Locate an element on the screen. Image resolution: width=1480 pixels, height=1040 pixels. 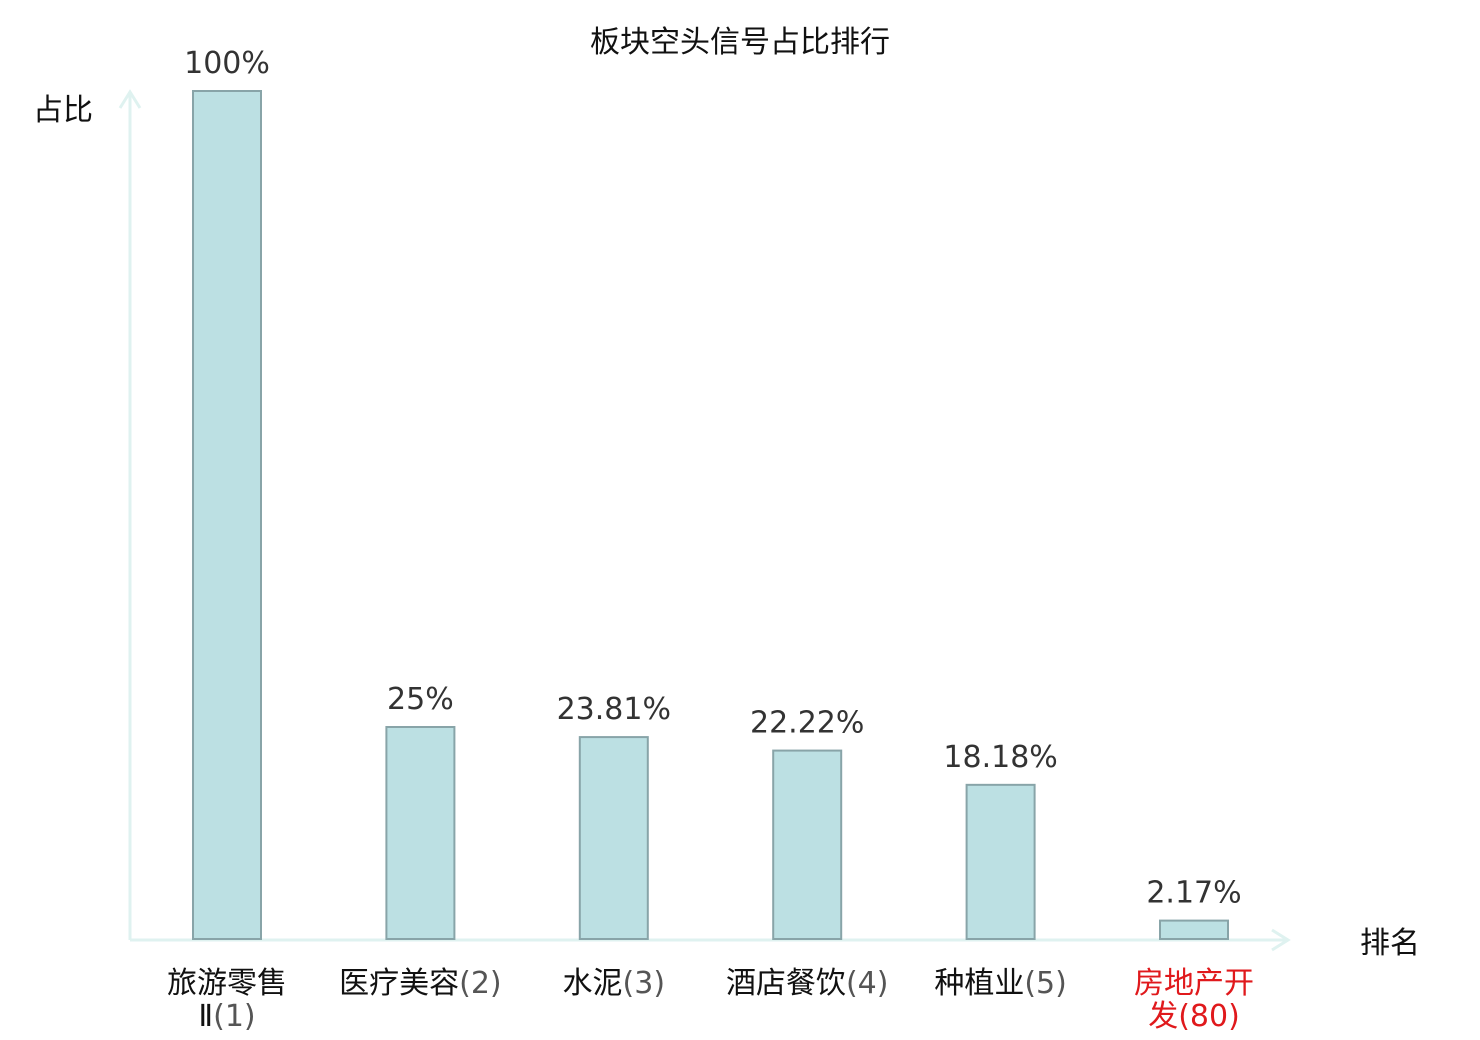
category-name: 发 is located at coordinates (1163, 1016).